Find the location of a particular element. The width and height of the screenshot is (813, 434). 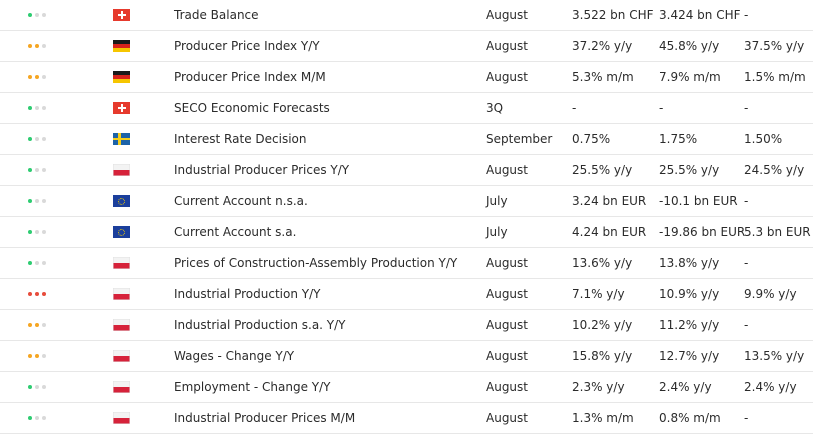

event-name: Trade Balance is located at coordinates (216, 15).